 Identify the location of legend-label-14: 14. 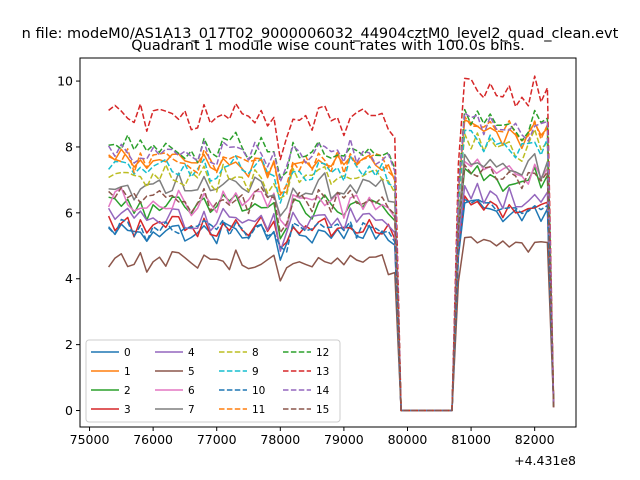
(323, 391).